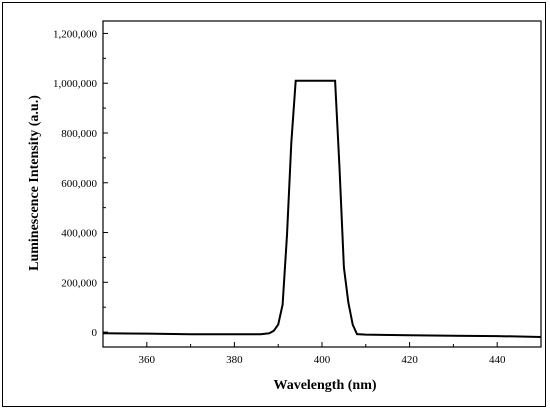 The image size is (550, 414). I want to click on y-tick-label: 600,000, so click(79, 184).